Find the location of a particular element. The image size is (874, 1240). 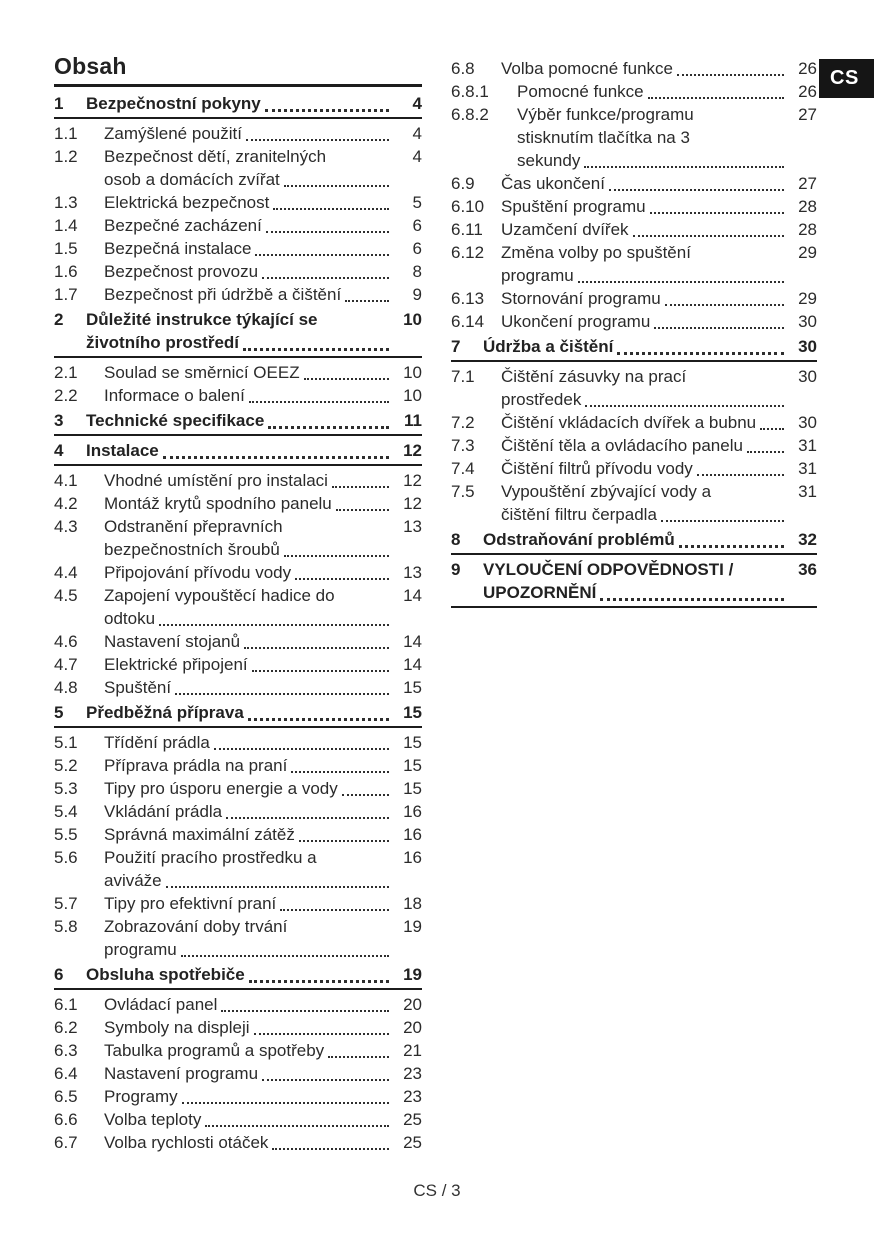

toc-entry-page: 10 is located at coordinates (412, 319).